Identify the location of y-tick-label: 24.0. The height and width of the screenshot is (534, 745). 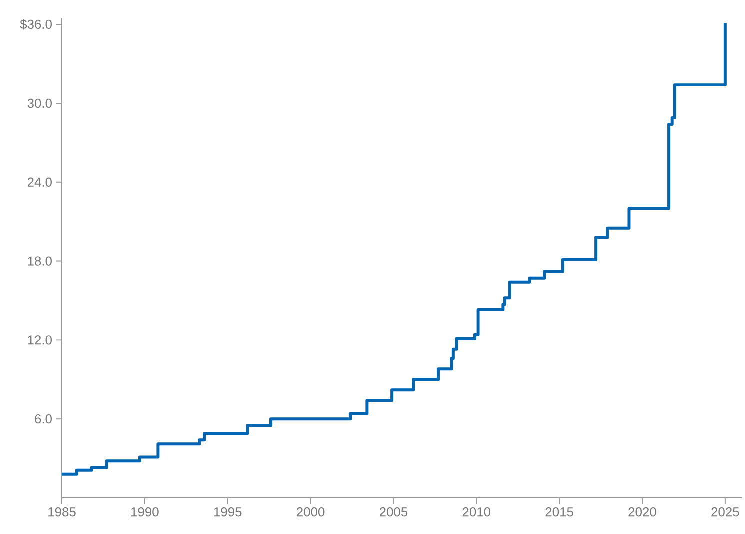
(40, 182).